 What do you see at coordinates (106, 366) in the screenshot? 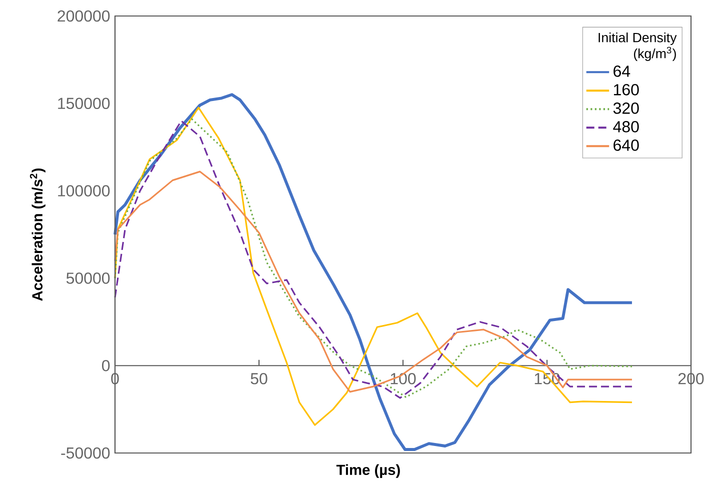
I see `y-tick-label: 0` at bounding box center [106, 366].